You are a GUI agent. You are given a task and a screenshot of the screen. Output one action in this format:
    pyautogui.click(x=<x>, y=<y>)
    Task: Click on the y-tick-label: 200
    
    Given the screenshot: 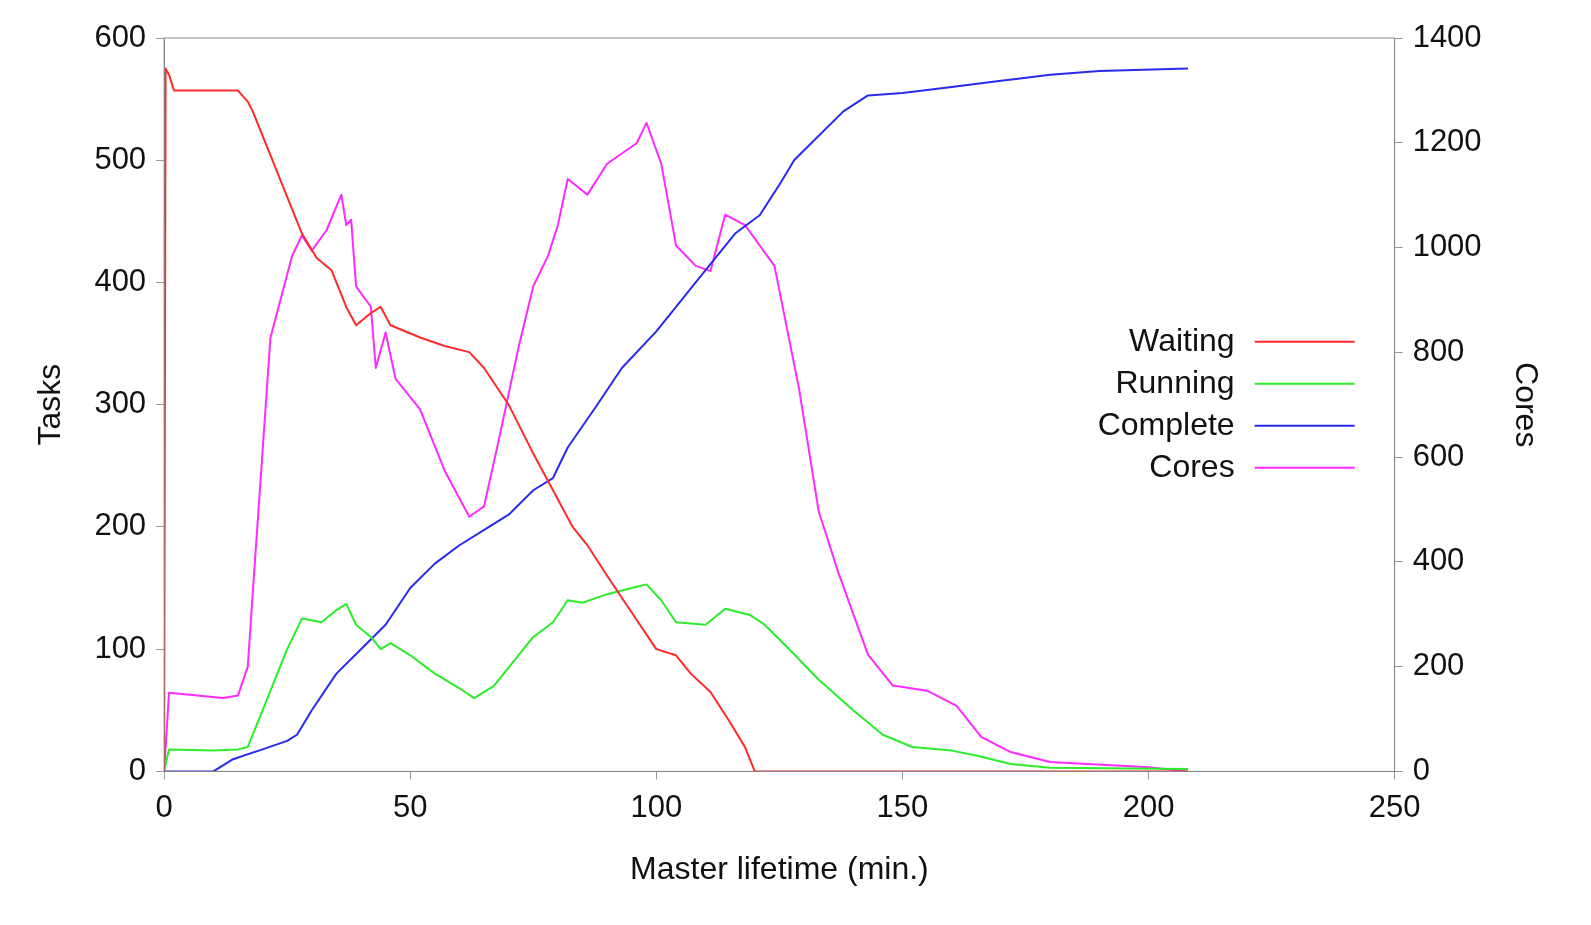 What is the action you would take?
    pyautogui.click(x=120, y=525)
    